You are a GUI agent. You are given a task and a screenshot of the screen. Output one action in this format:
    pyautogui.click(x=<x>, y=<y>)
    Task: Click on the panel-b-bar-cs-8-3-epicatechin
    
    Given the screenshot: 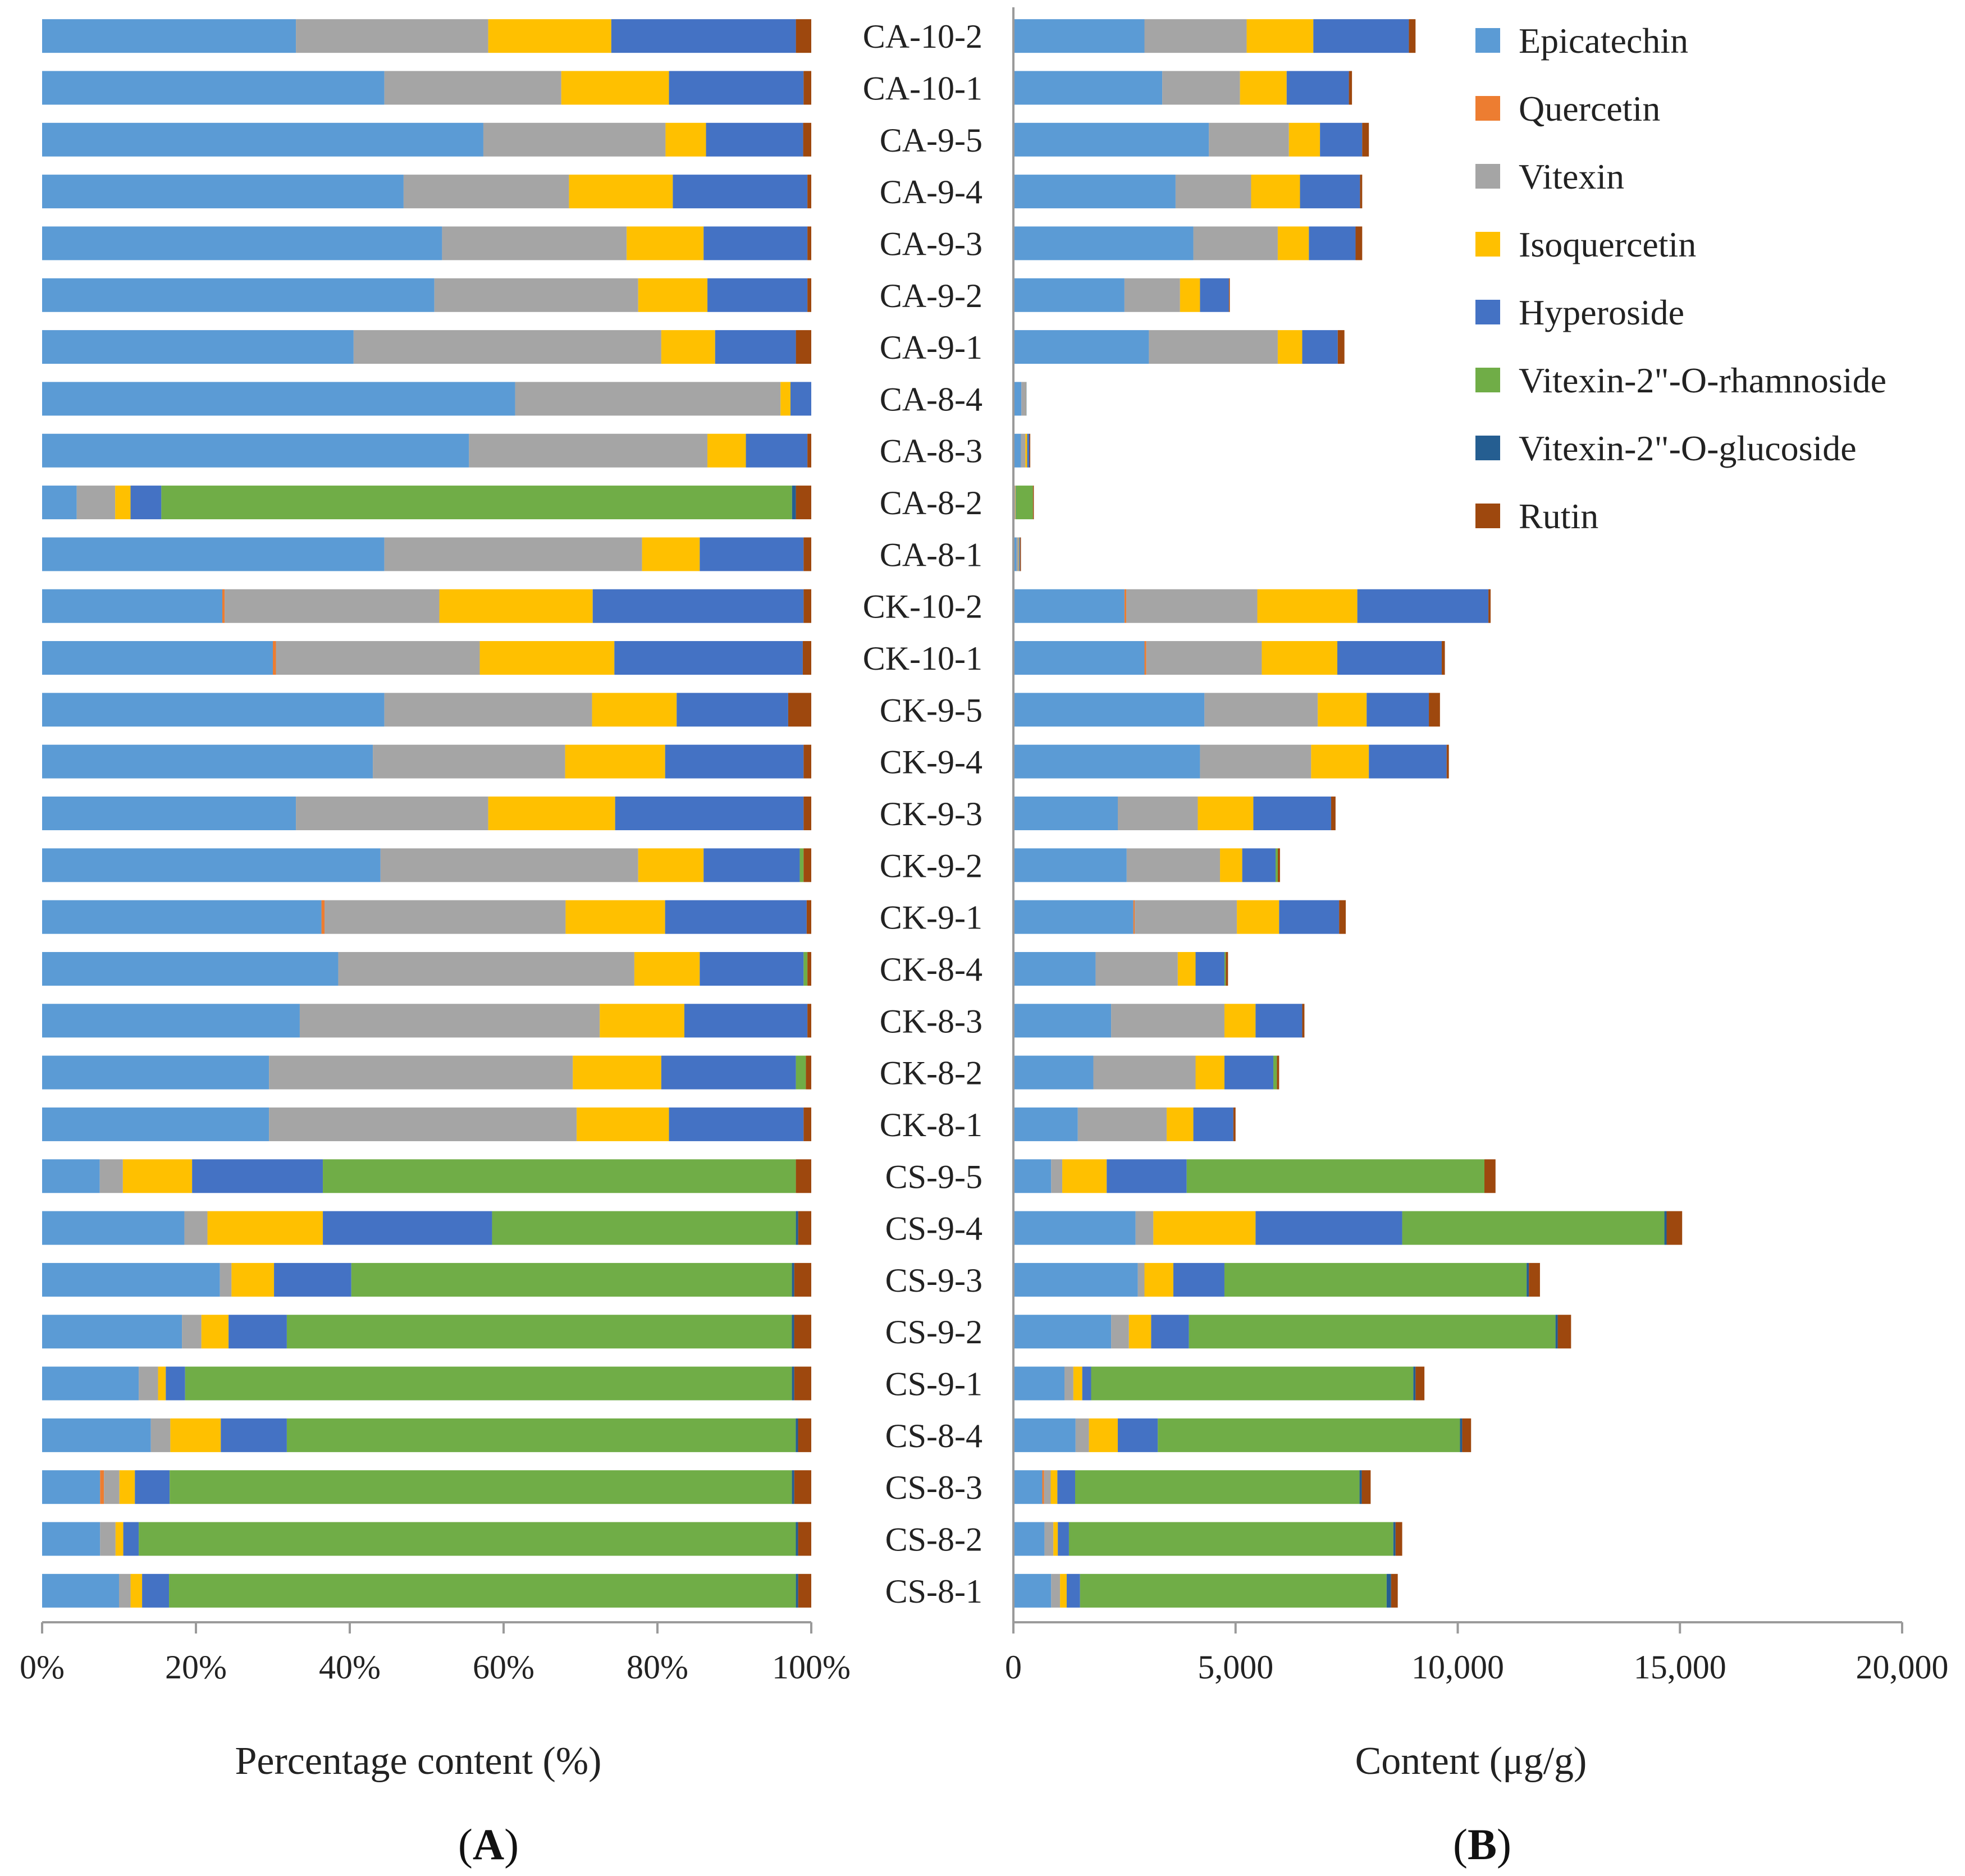 What is the action you would take?
    pyautogui.click(x=1028, y=1487)
    